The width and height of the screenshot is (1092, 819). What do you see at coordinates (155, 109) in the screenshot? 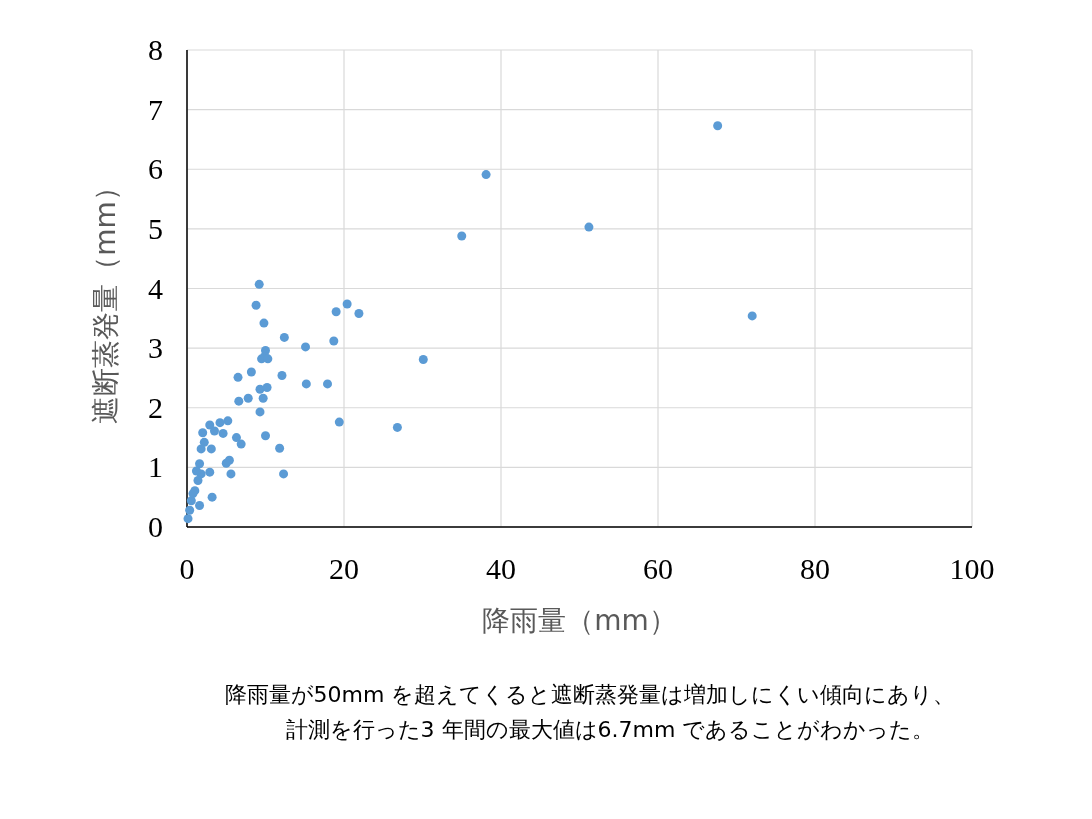
I see `y-tick-label: 7` at bounding box center [155, 109].